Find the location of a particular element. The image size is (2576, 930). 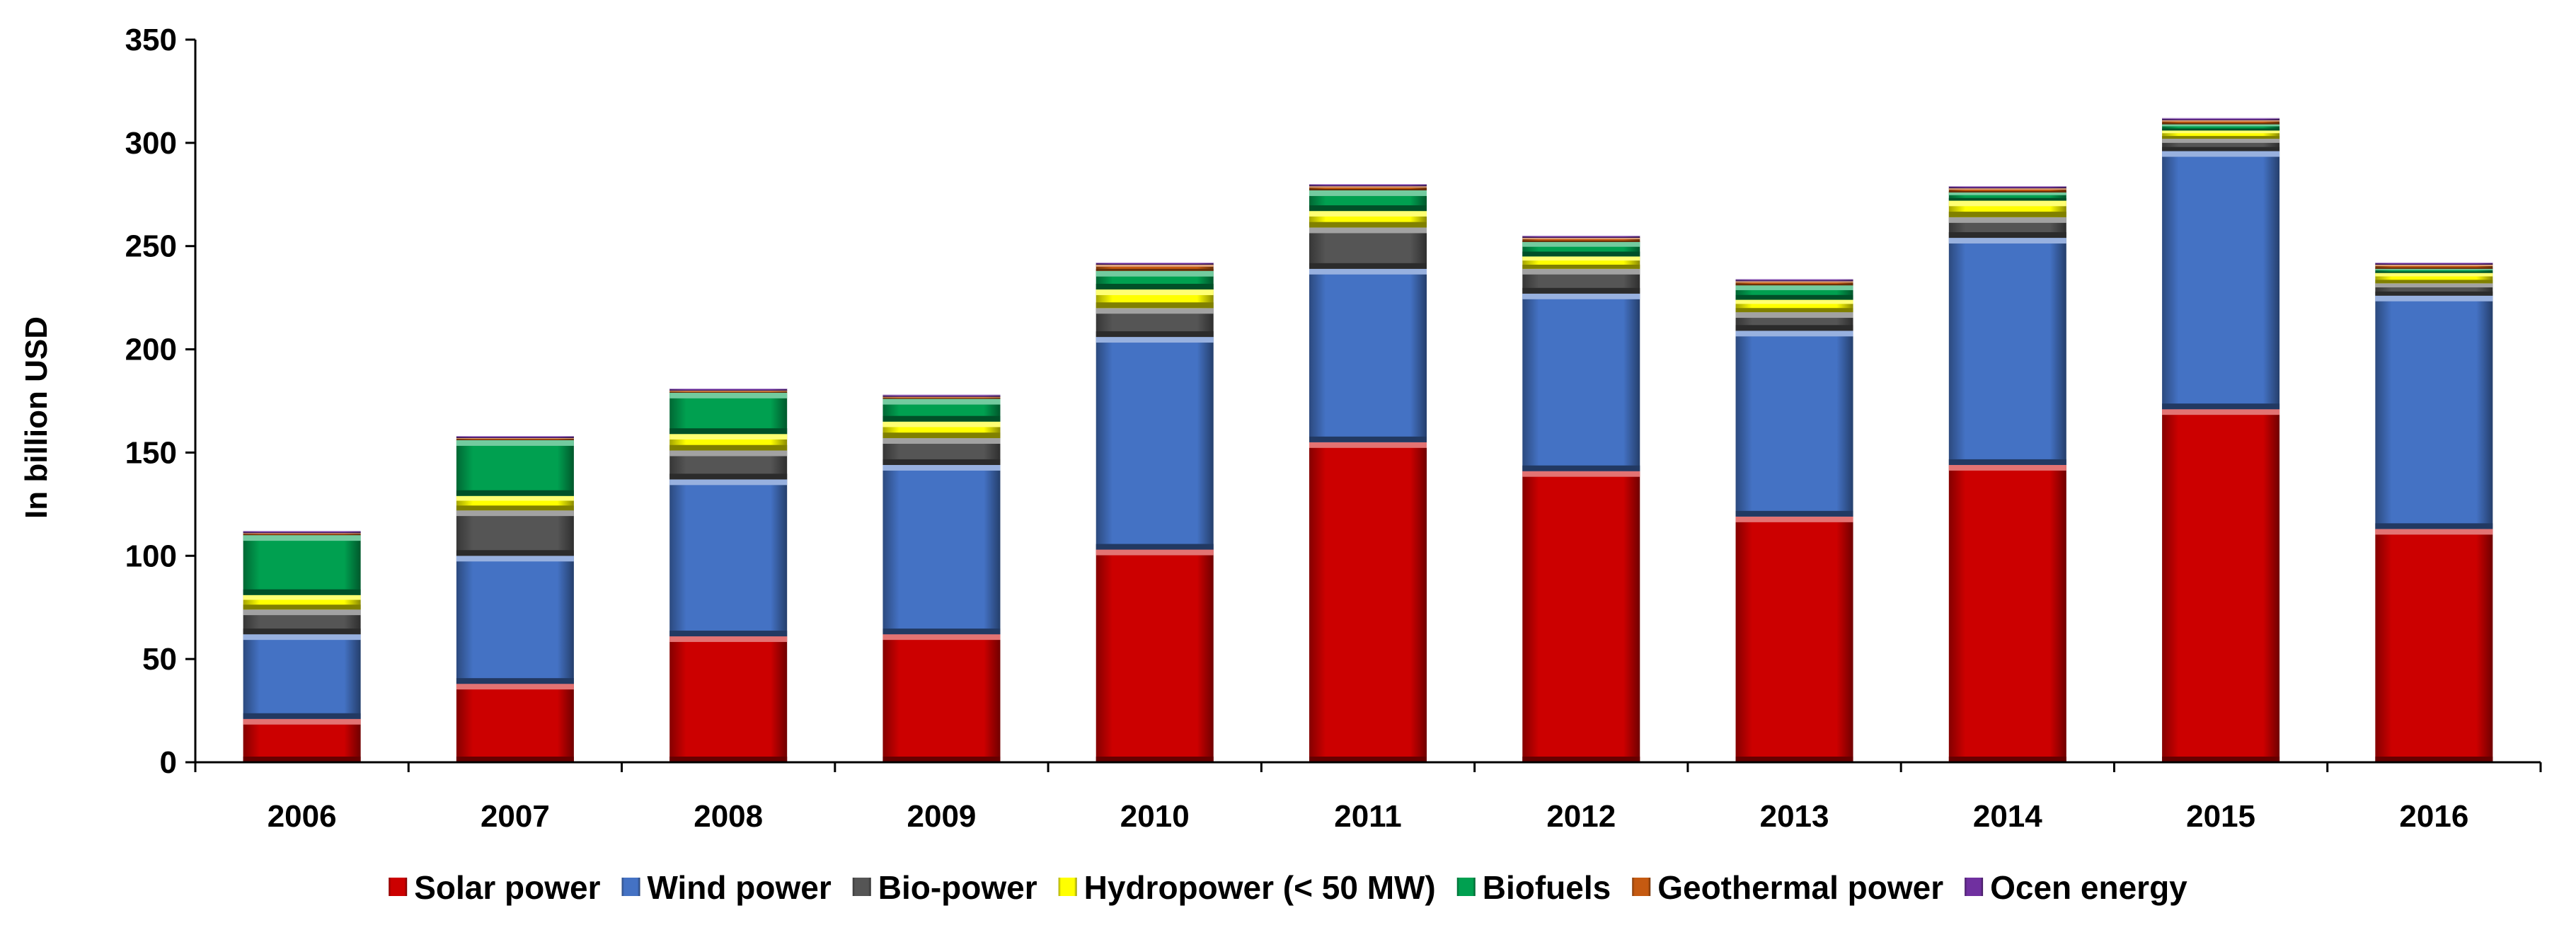

bar-bottom-bevel-biofuels-2006 is located at coordinates (302, 592).